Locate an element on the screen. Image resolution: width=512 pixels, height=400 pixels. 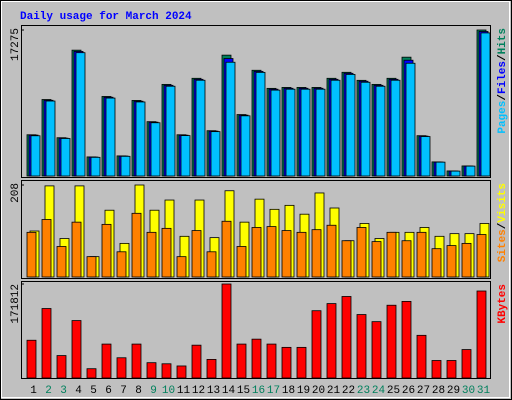
x-tick-label: 24 is located at coordinates (379, 391).